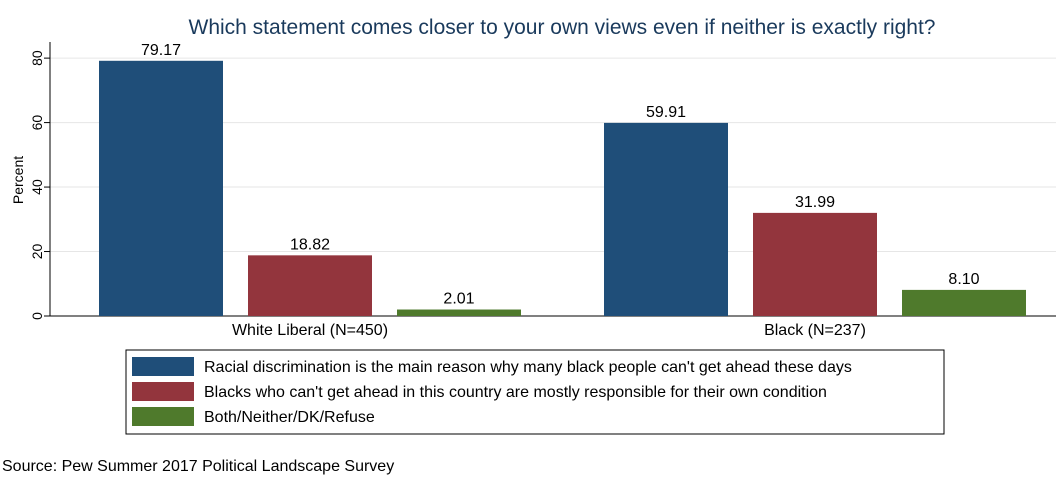  What do you see at coordinates (310, 244) in the screenshot?
I see `data-label: 18.82` at bounding box center [310, 244].